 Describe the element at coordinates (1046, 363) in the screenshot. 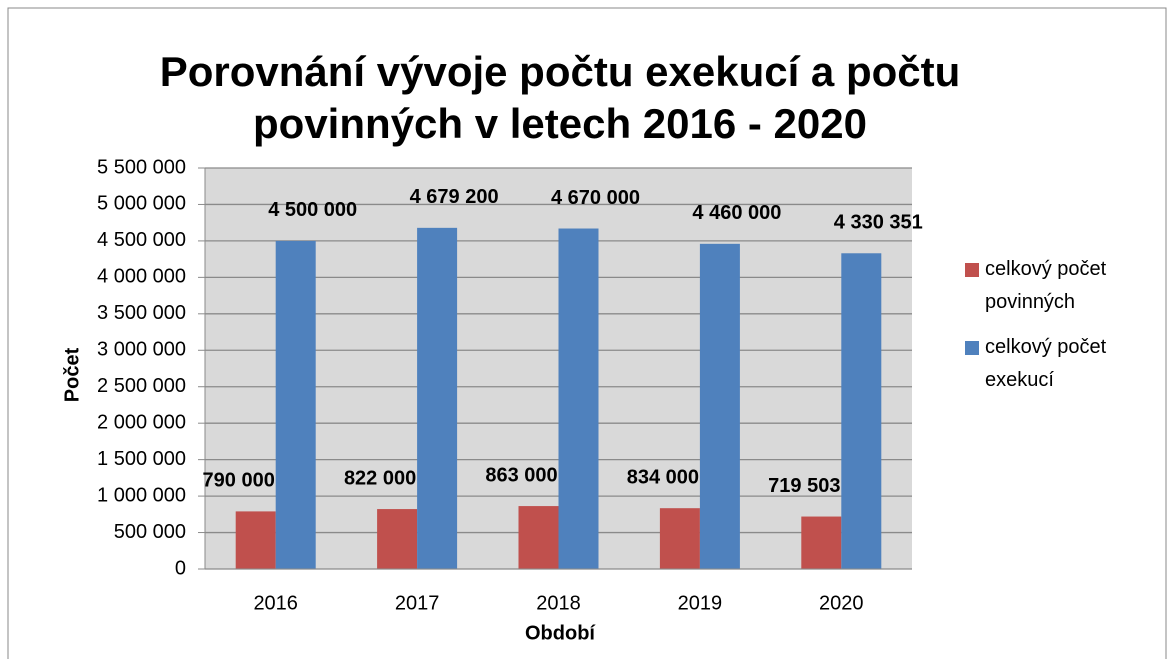

I see `legend-label: celkový počet exekucí` at that location.